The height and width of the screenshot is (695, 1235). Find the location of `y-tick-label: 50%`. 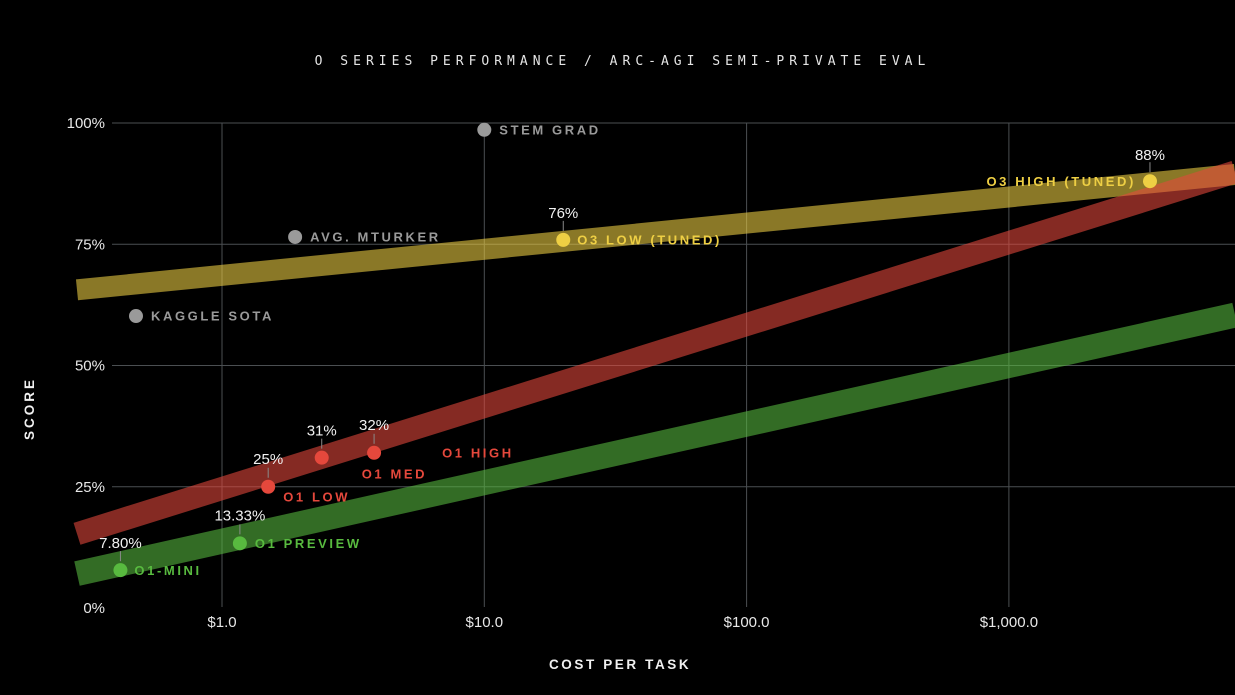

y-tick-label: 50% is located at coordinates (90, 366).